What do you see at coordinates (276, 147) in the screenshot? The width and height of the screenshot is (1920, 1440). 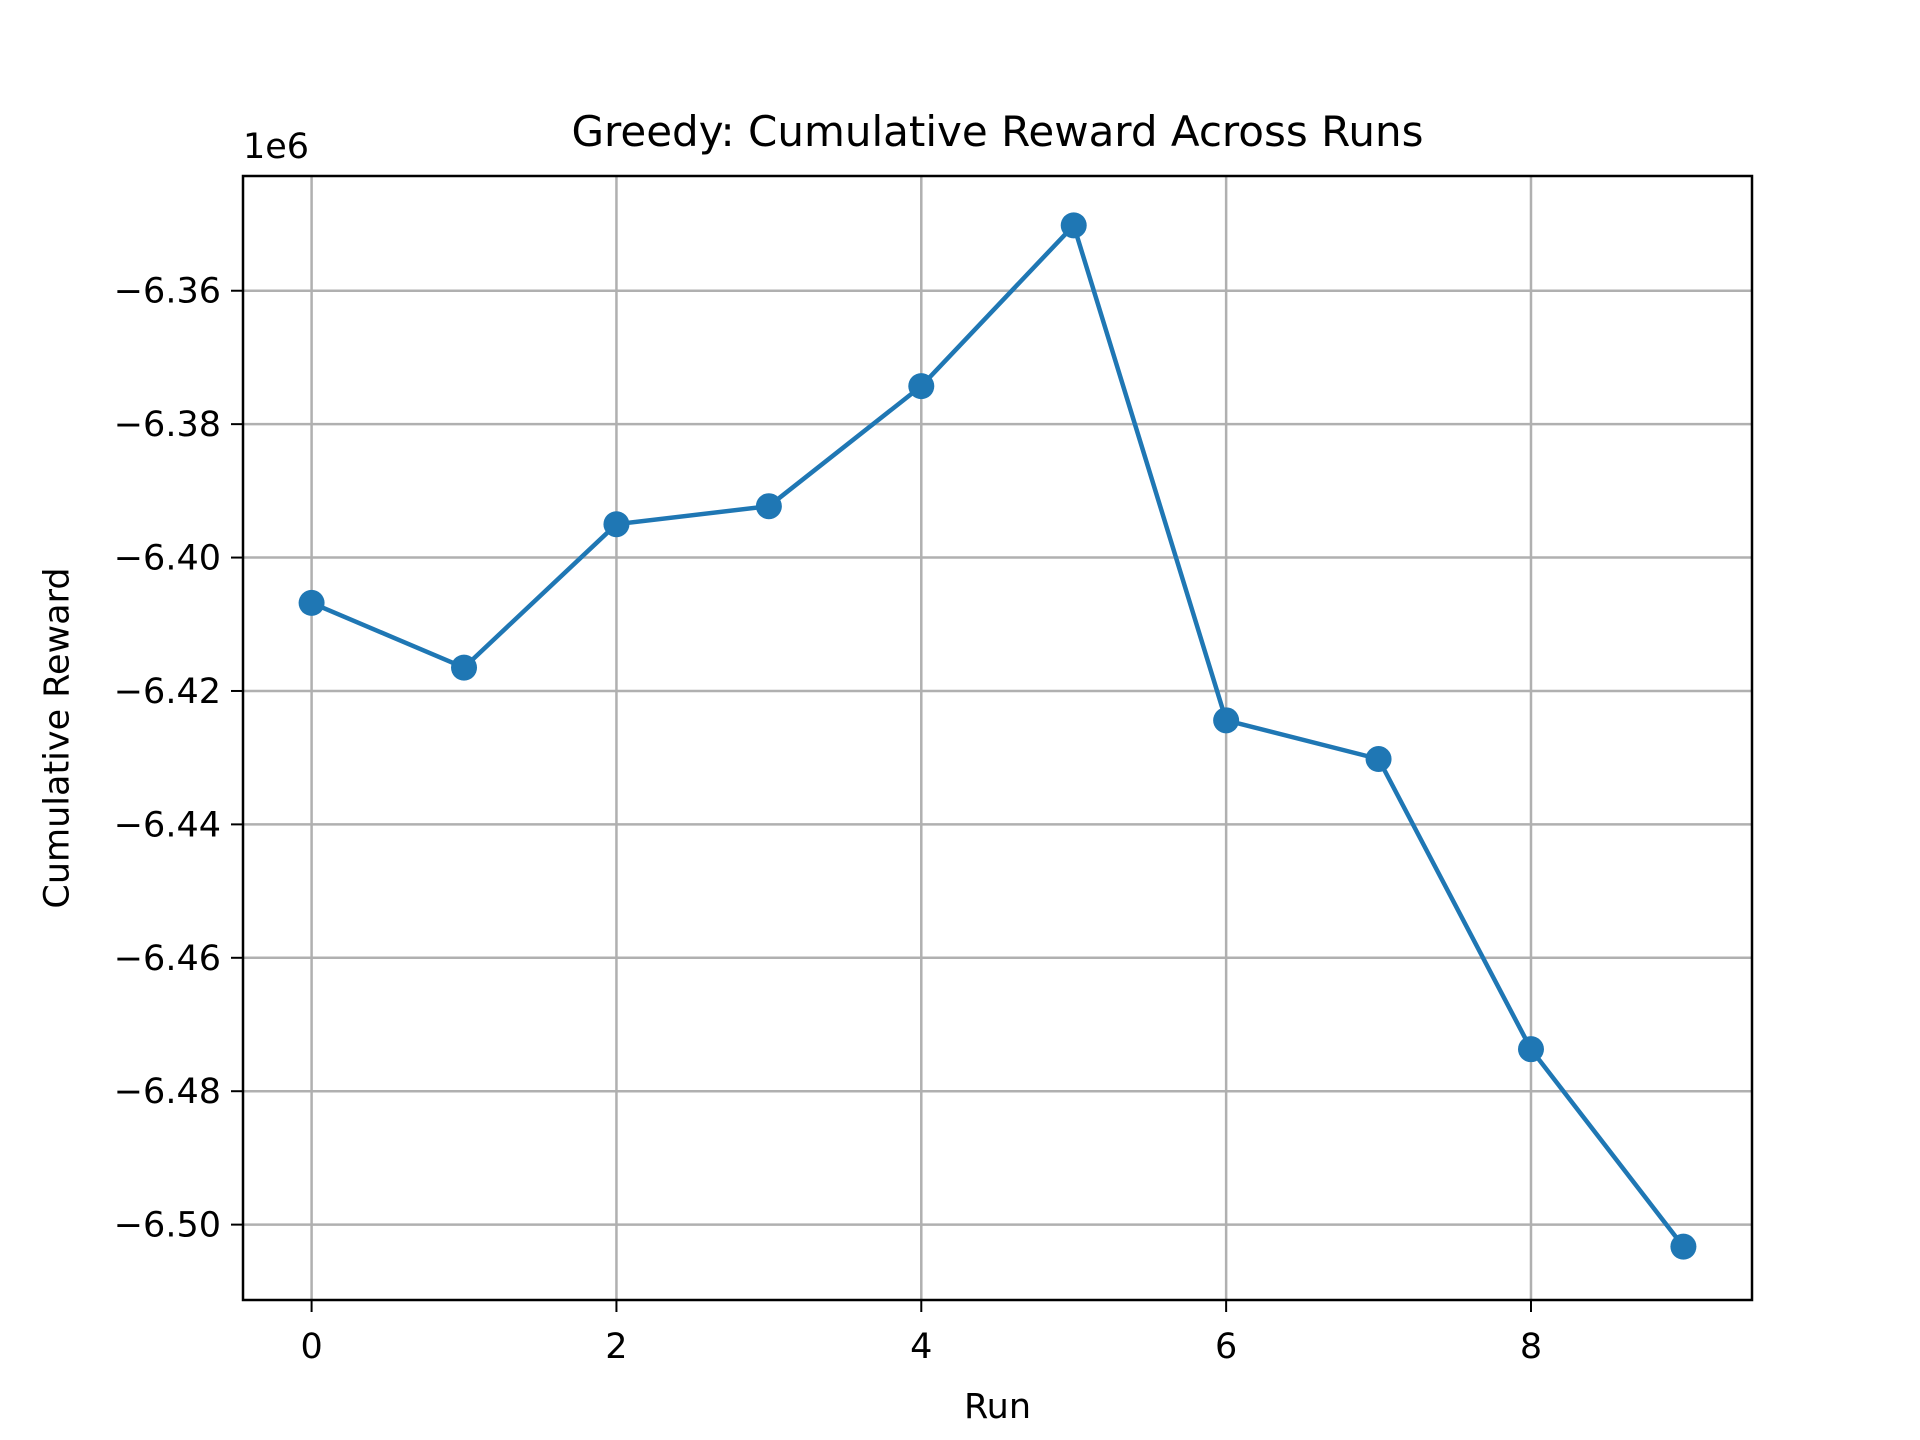 I see `y-offset-text: 1e6` at bounding box center [276, 147].